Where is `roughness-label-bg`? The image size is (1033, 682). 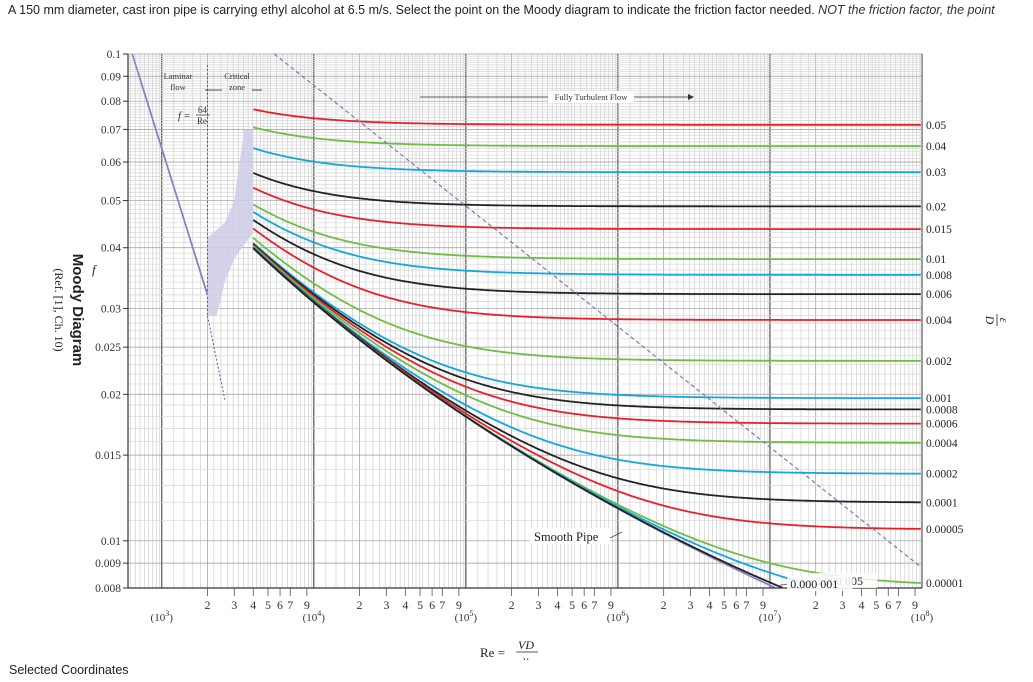
roughness-label-bg is located at coordinates (820, 584).